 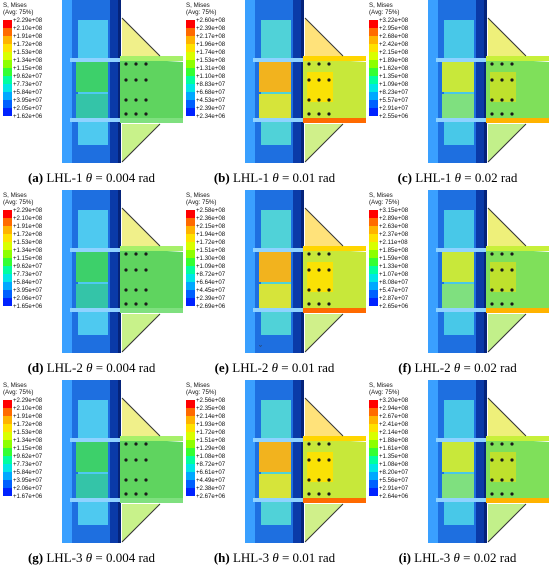 I want to click on legend-value: +2.68e+08, so click(x=394, y=36).